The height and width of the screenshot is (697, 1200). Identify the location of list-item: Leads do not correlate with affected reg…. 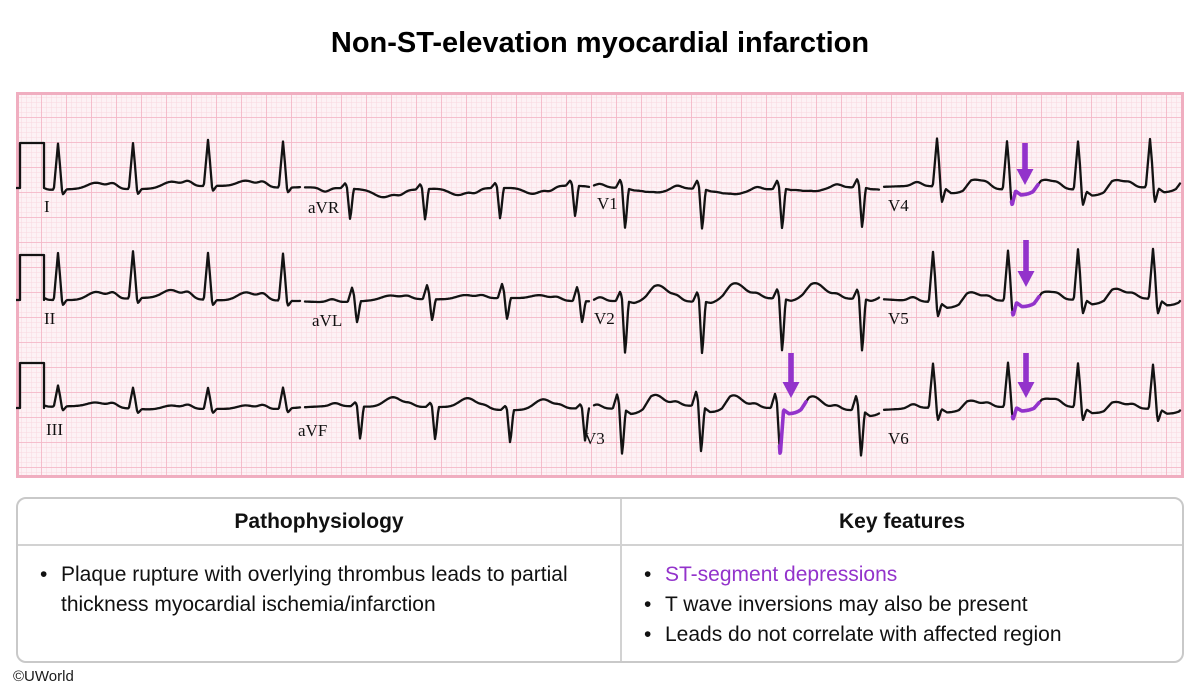
(908, 635).